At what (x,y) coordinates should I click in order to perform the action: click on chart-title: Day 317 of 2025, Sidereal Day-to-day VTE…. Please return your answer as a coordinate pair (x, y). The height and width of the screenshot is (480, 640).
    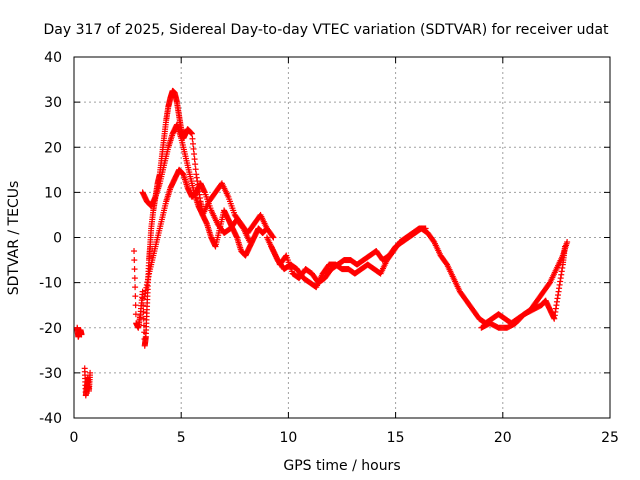
    Looking at the image, I should click on (326, 30).